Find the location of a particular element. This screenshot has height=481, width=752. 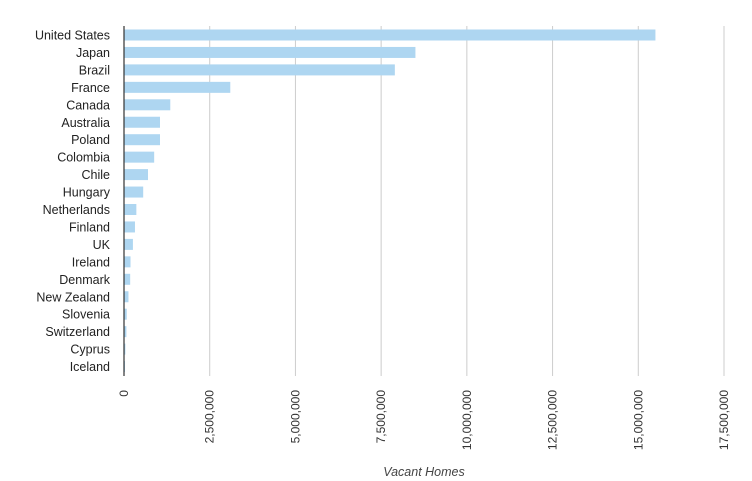

x-tick-label: 7,500,000 is located at coordinates (381, 417).